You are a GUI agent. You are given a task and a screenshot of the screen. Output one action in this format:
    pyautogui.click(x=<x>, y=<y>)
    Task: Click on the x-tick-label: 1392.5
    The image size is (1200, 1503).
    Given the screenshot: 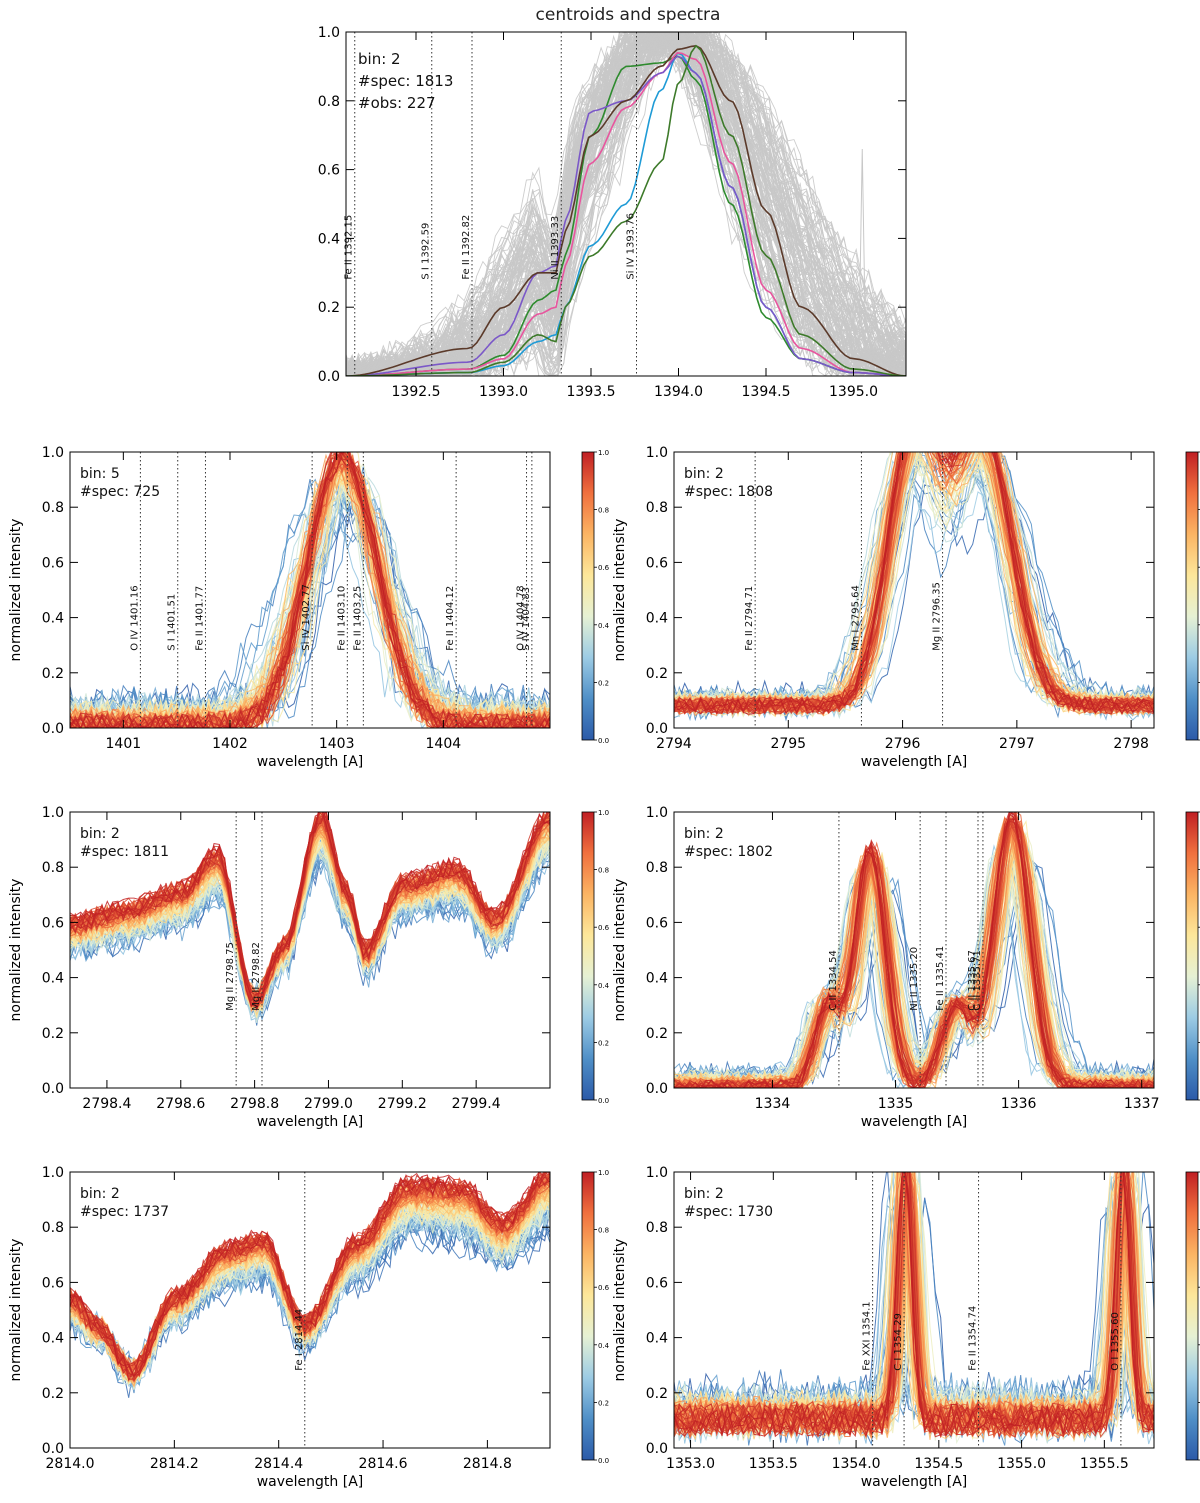 What is the action you would take?
    pyautogui.click(x=416, y=392)
    